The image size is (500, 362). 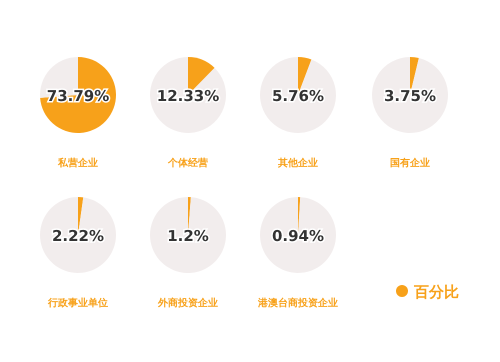 I want to click on text: 3.75%, so click(x=410, y=96).